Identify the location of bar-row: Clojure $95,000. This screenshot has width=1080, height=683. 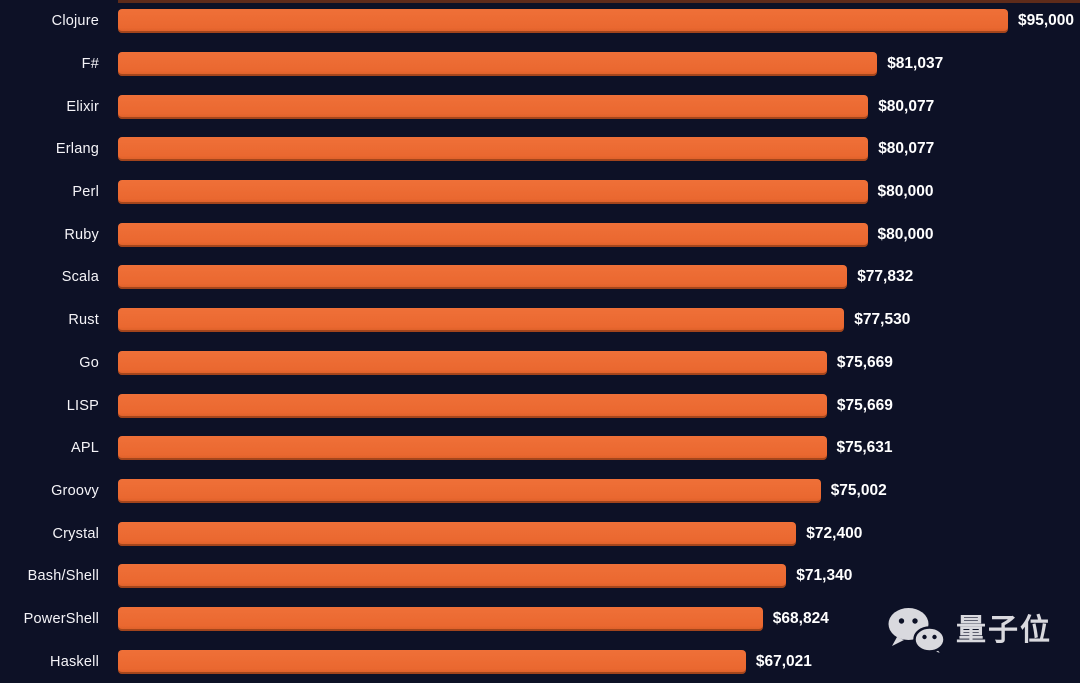
(540, 21).